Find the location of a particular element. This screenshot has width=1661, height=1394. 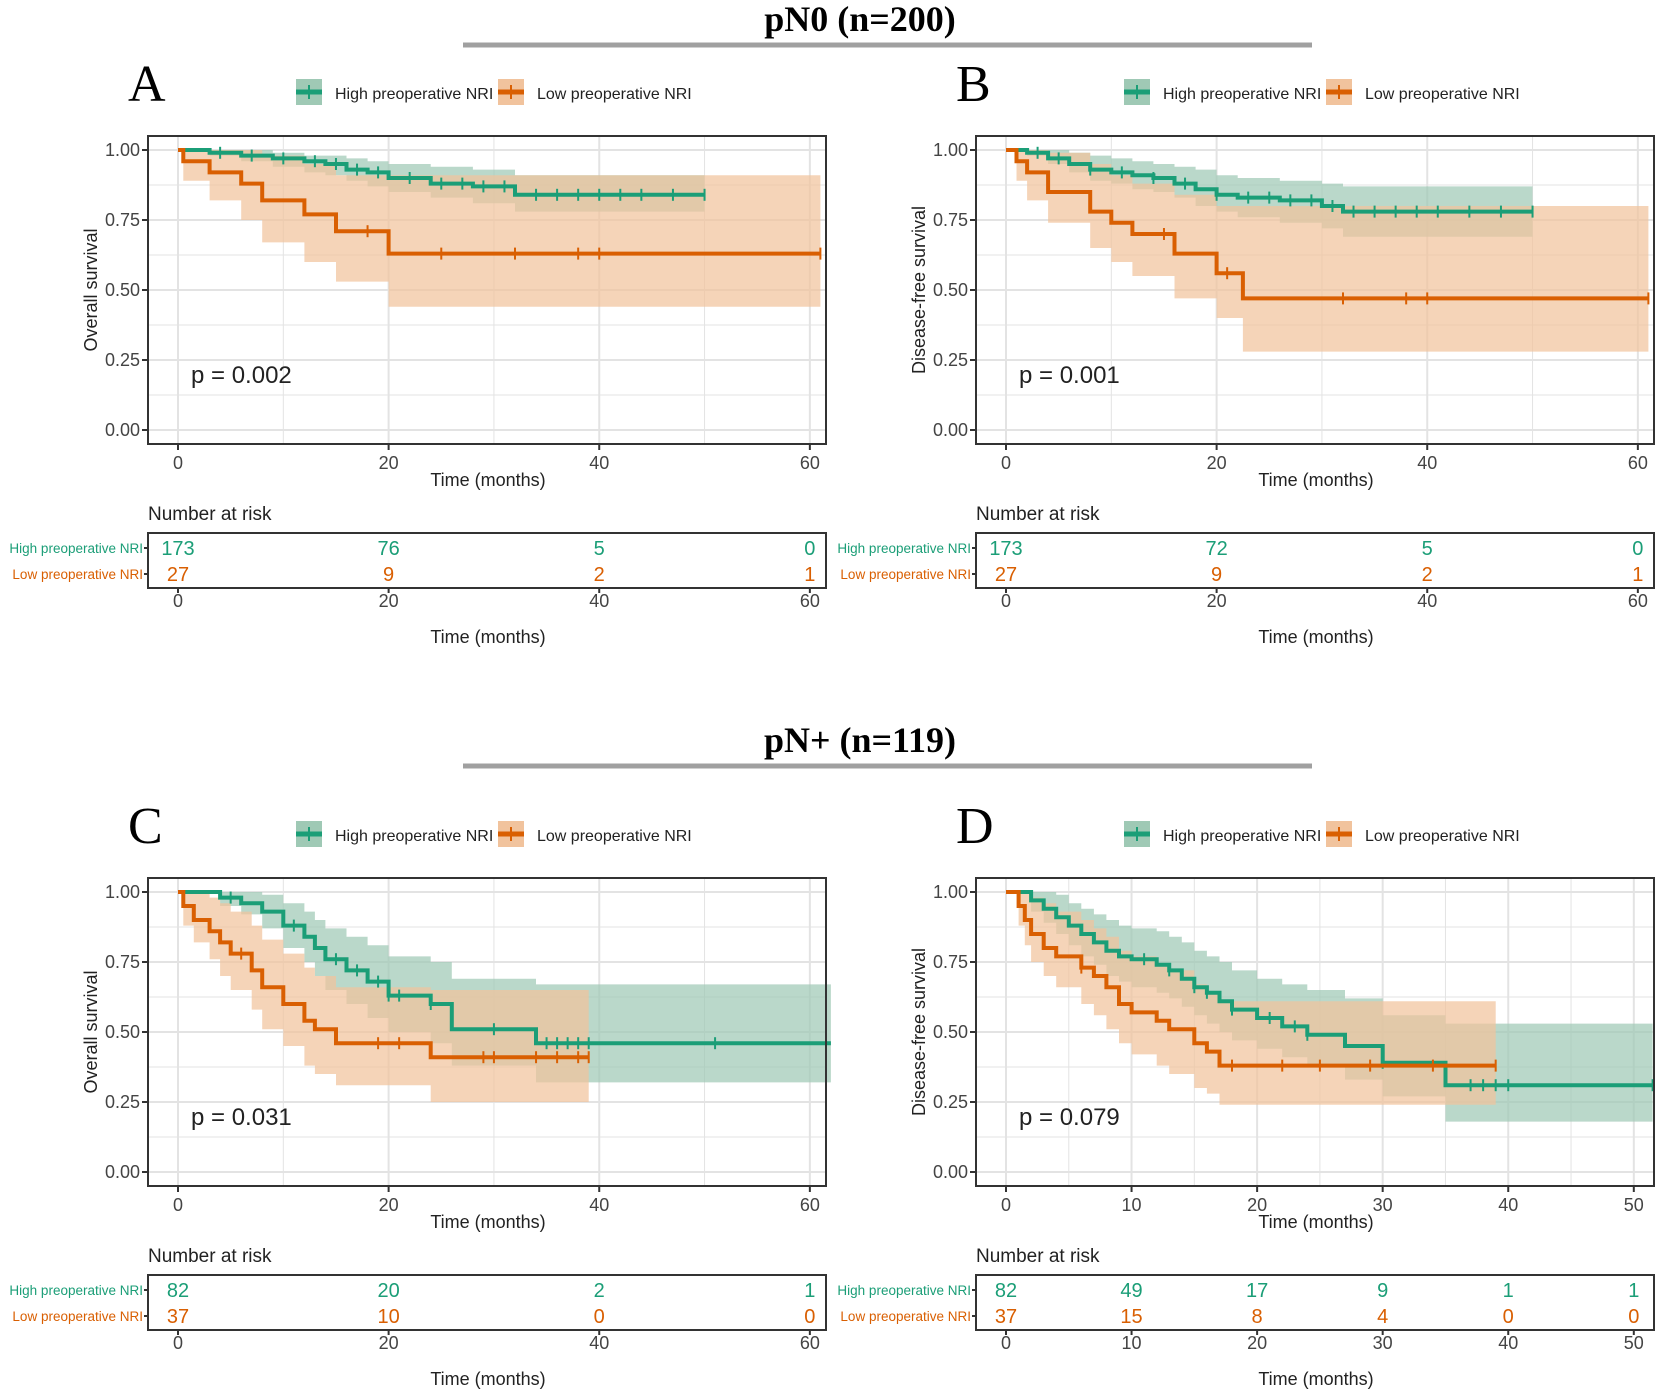

risk-x-tick-label: 0 is located at coordinates (1006, 1343).